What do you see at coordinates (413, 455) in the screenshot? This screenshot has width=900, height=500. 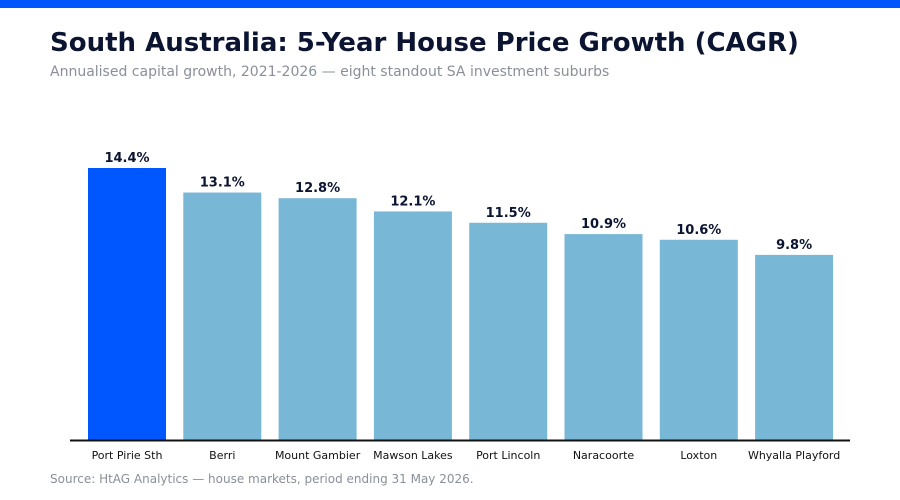 I see `category-label-3: Mawson Lakes` at bounding box center [413, 455].